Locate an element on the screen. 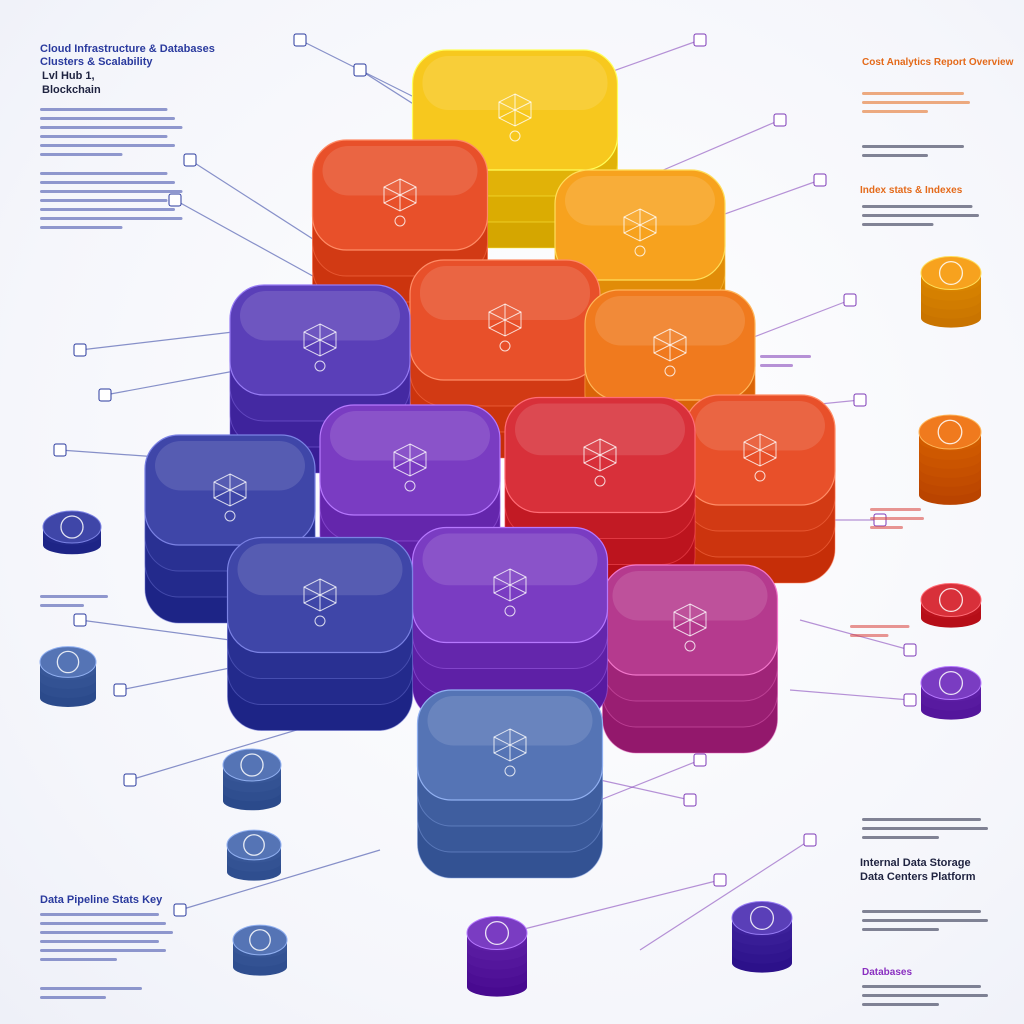  left-mid-a: Lvl Hub 1, is located at coordinates (68, 76).